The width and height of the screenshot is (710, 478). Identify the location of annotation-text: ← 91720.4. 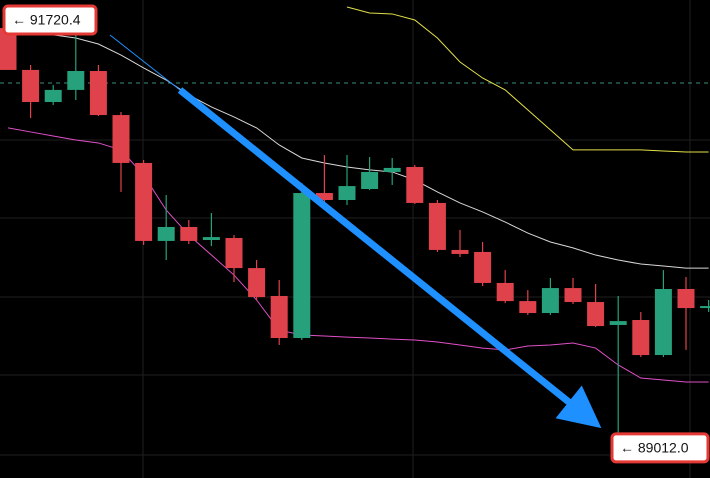
(46, 20).